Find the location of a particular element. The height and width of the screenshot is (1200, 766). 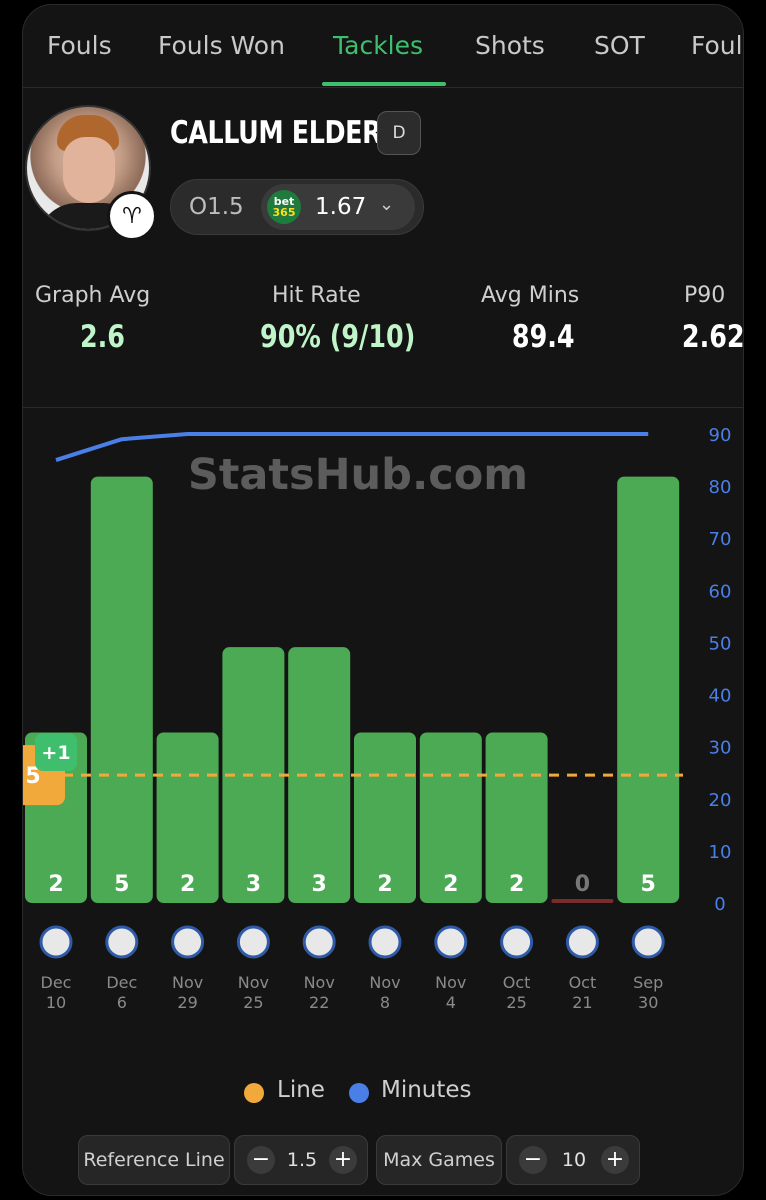

right-axis-tick: 10 is located at coordinates (720, 852).